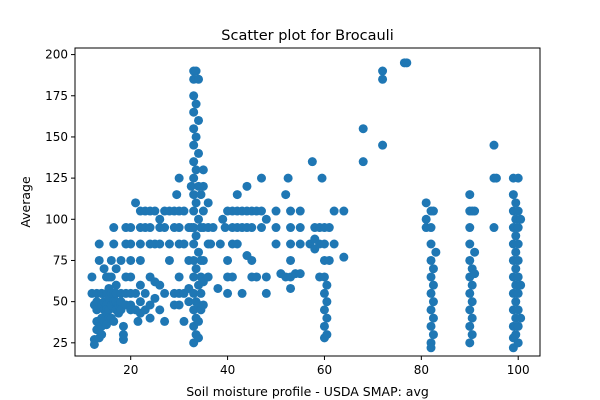  What do you see at coordinates (130, 370) in the screenshot?
I see `x-tick-label: 20` at bounding box center [130, 370].